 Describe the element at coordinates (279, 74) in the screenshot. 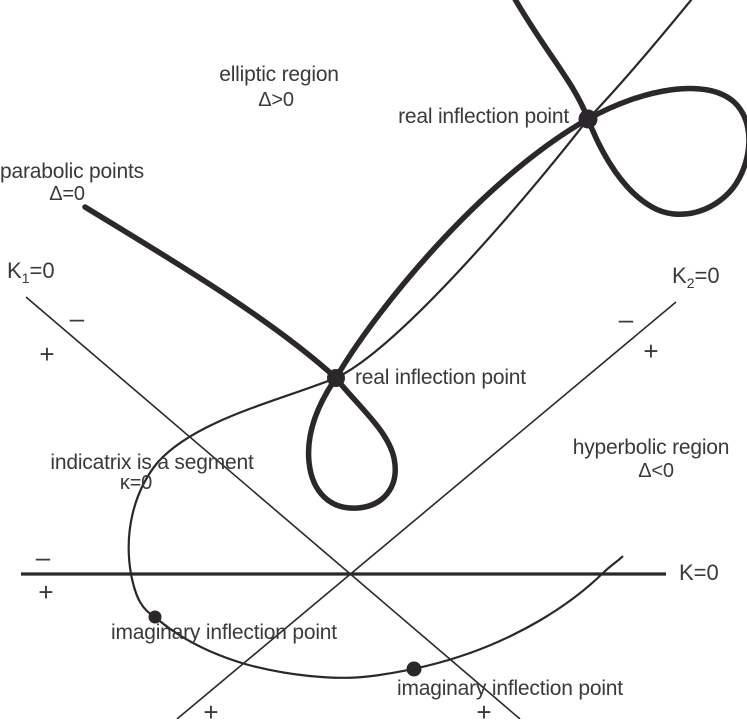

I see `elliptic-region-label: elliptic region` at that location.